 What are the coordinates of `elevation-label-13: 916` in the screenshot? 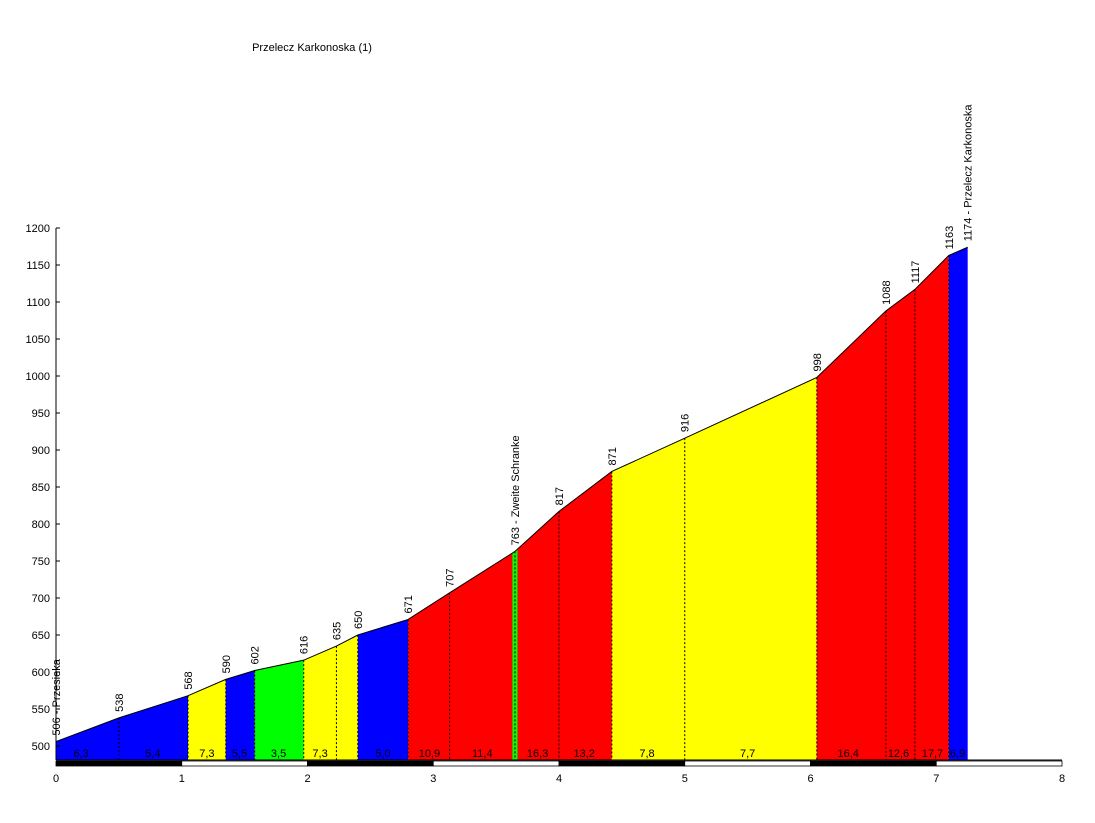 It's located at (686, 423).